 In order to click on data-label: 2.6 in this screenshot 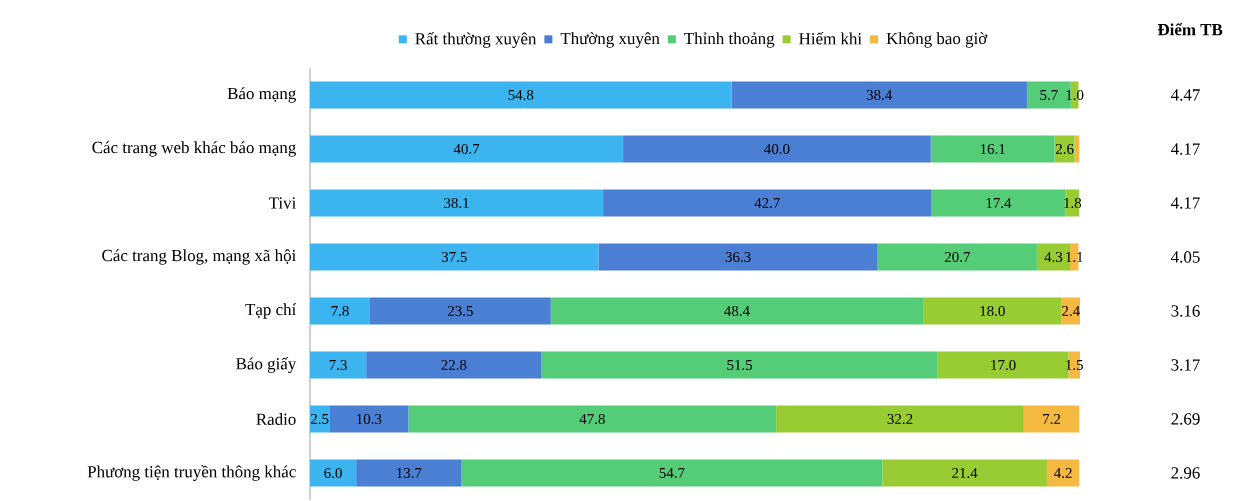, I will do `click(1064, 149)`.